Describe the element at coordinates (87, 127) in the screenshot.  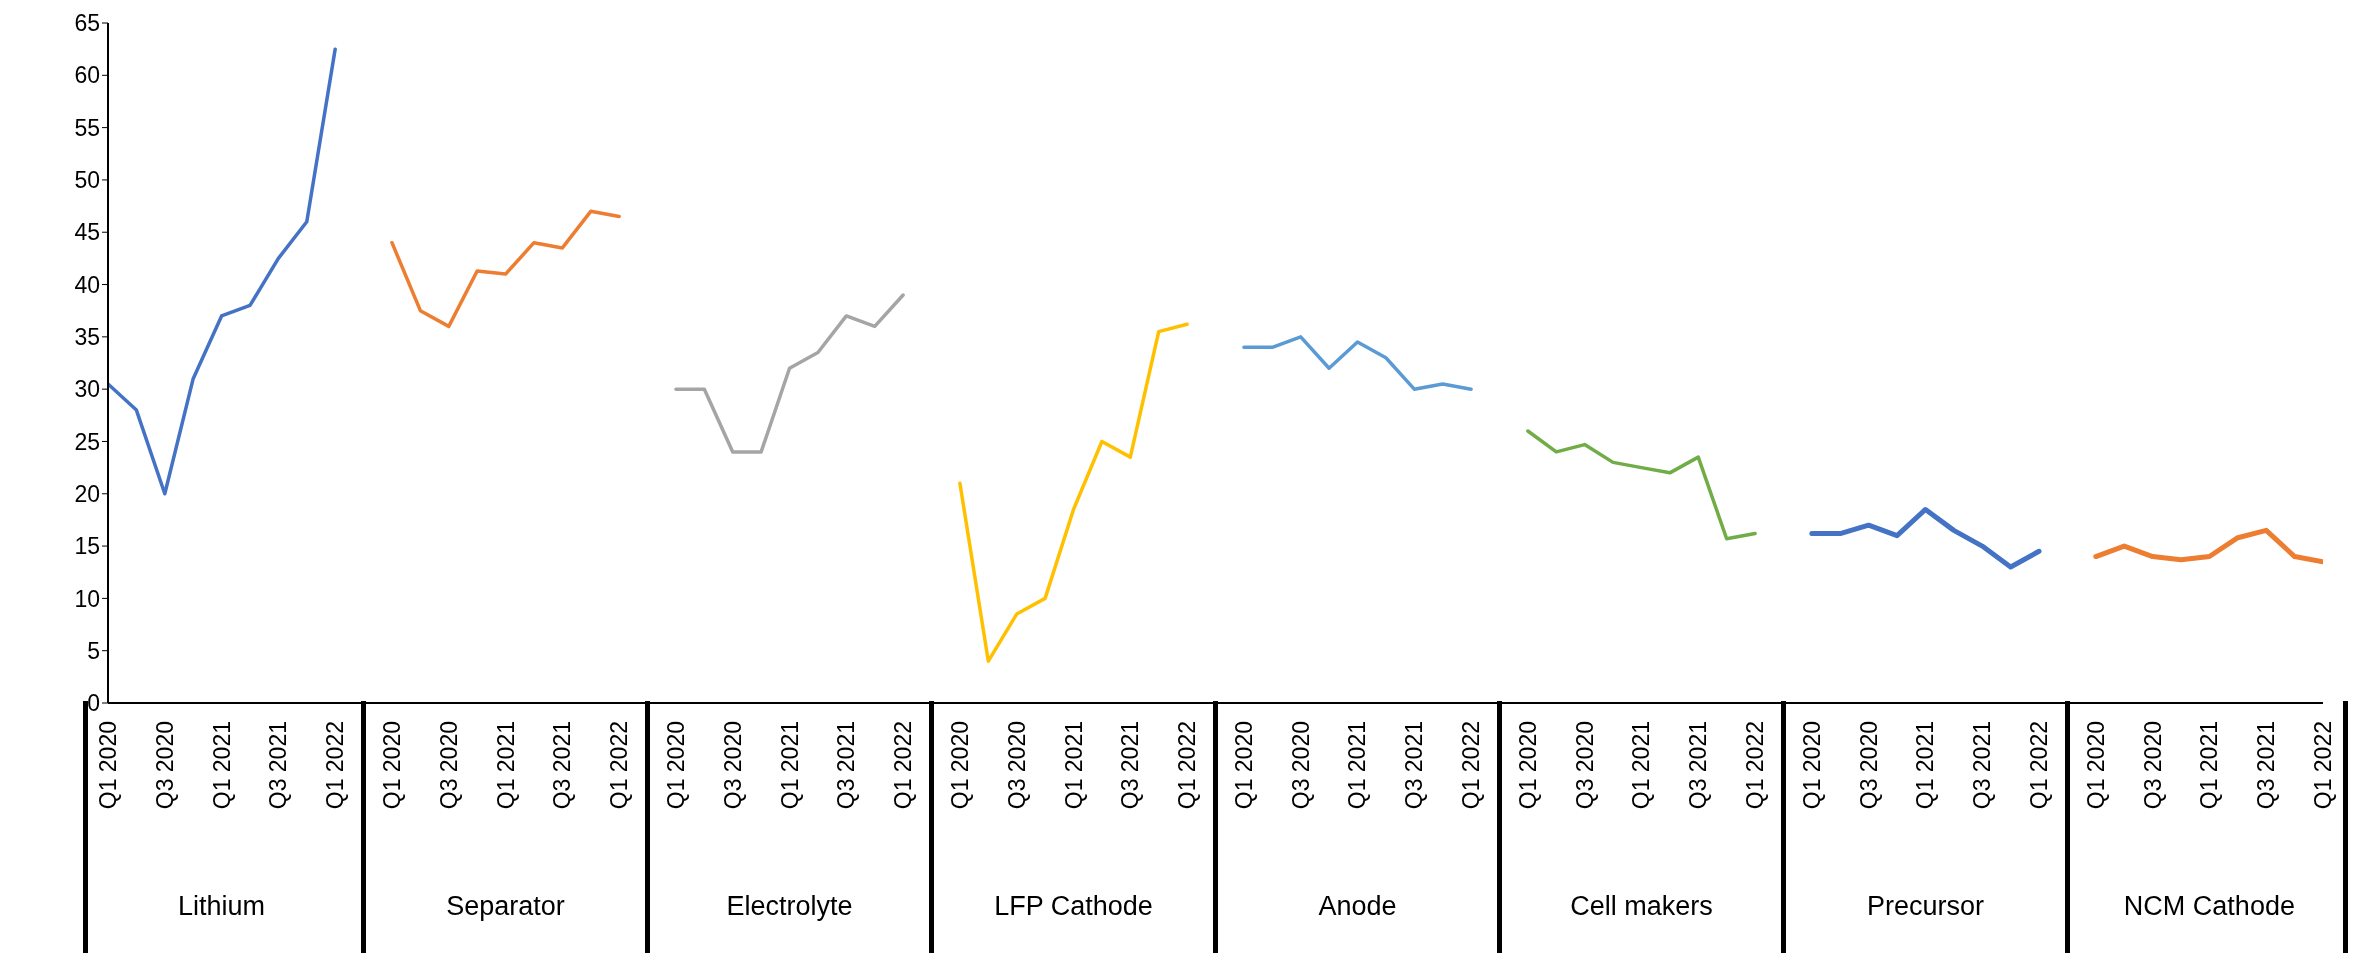
I see `y-tick-label: 55` at that location.